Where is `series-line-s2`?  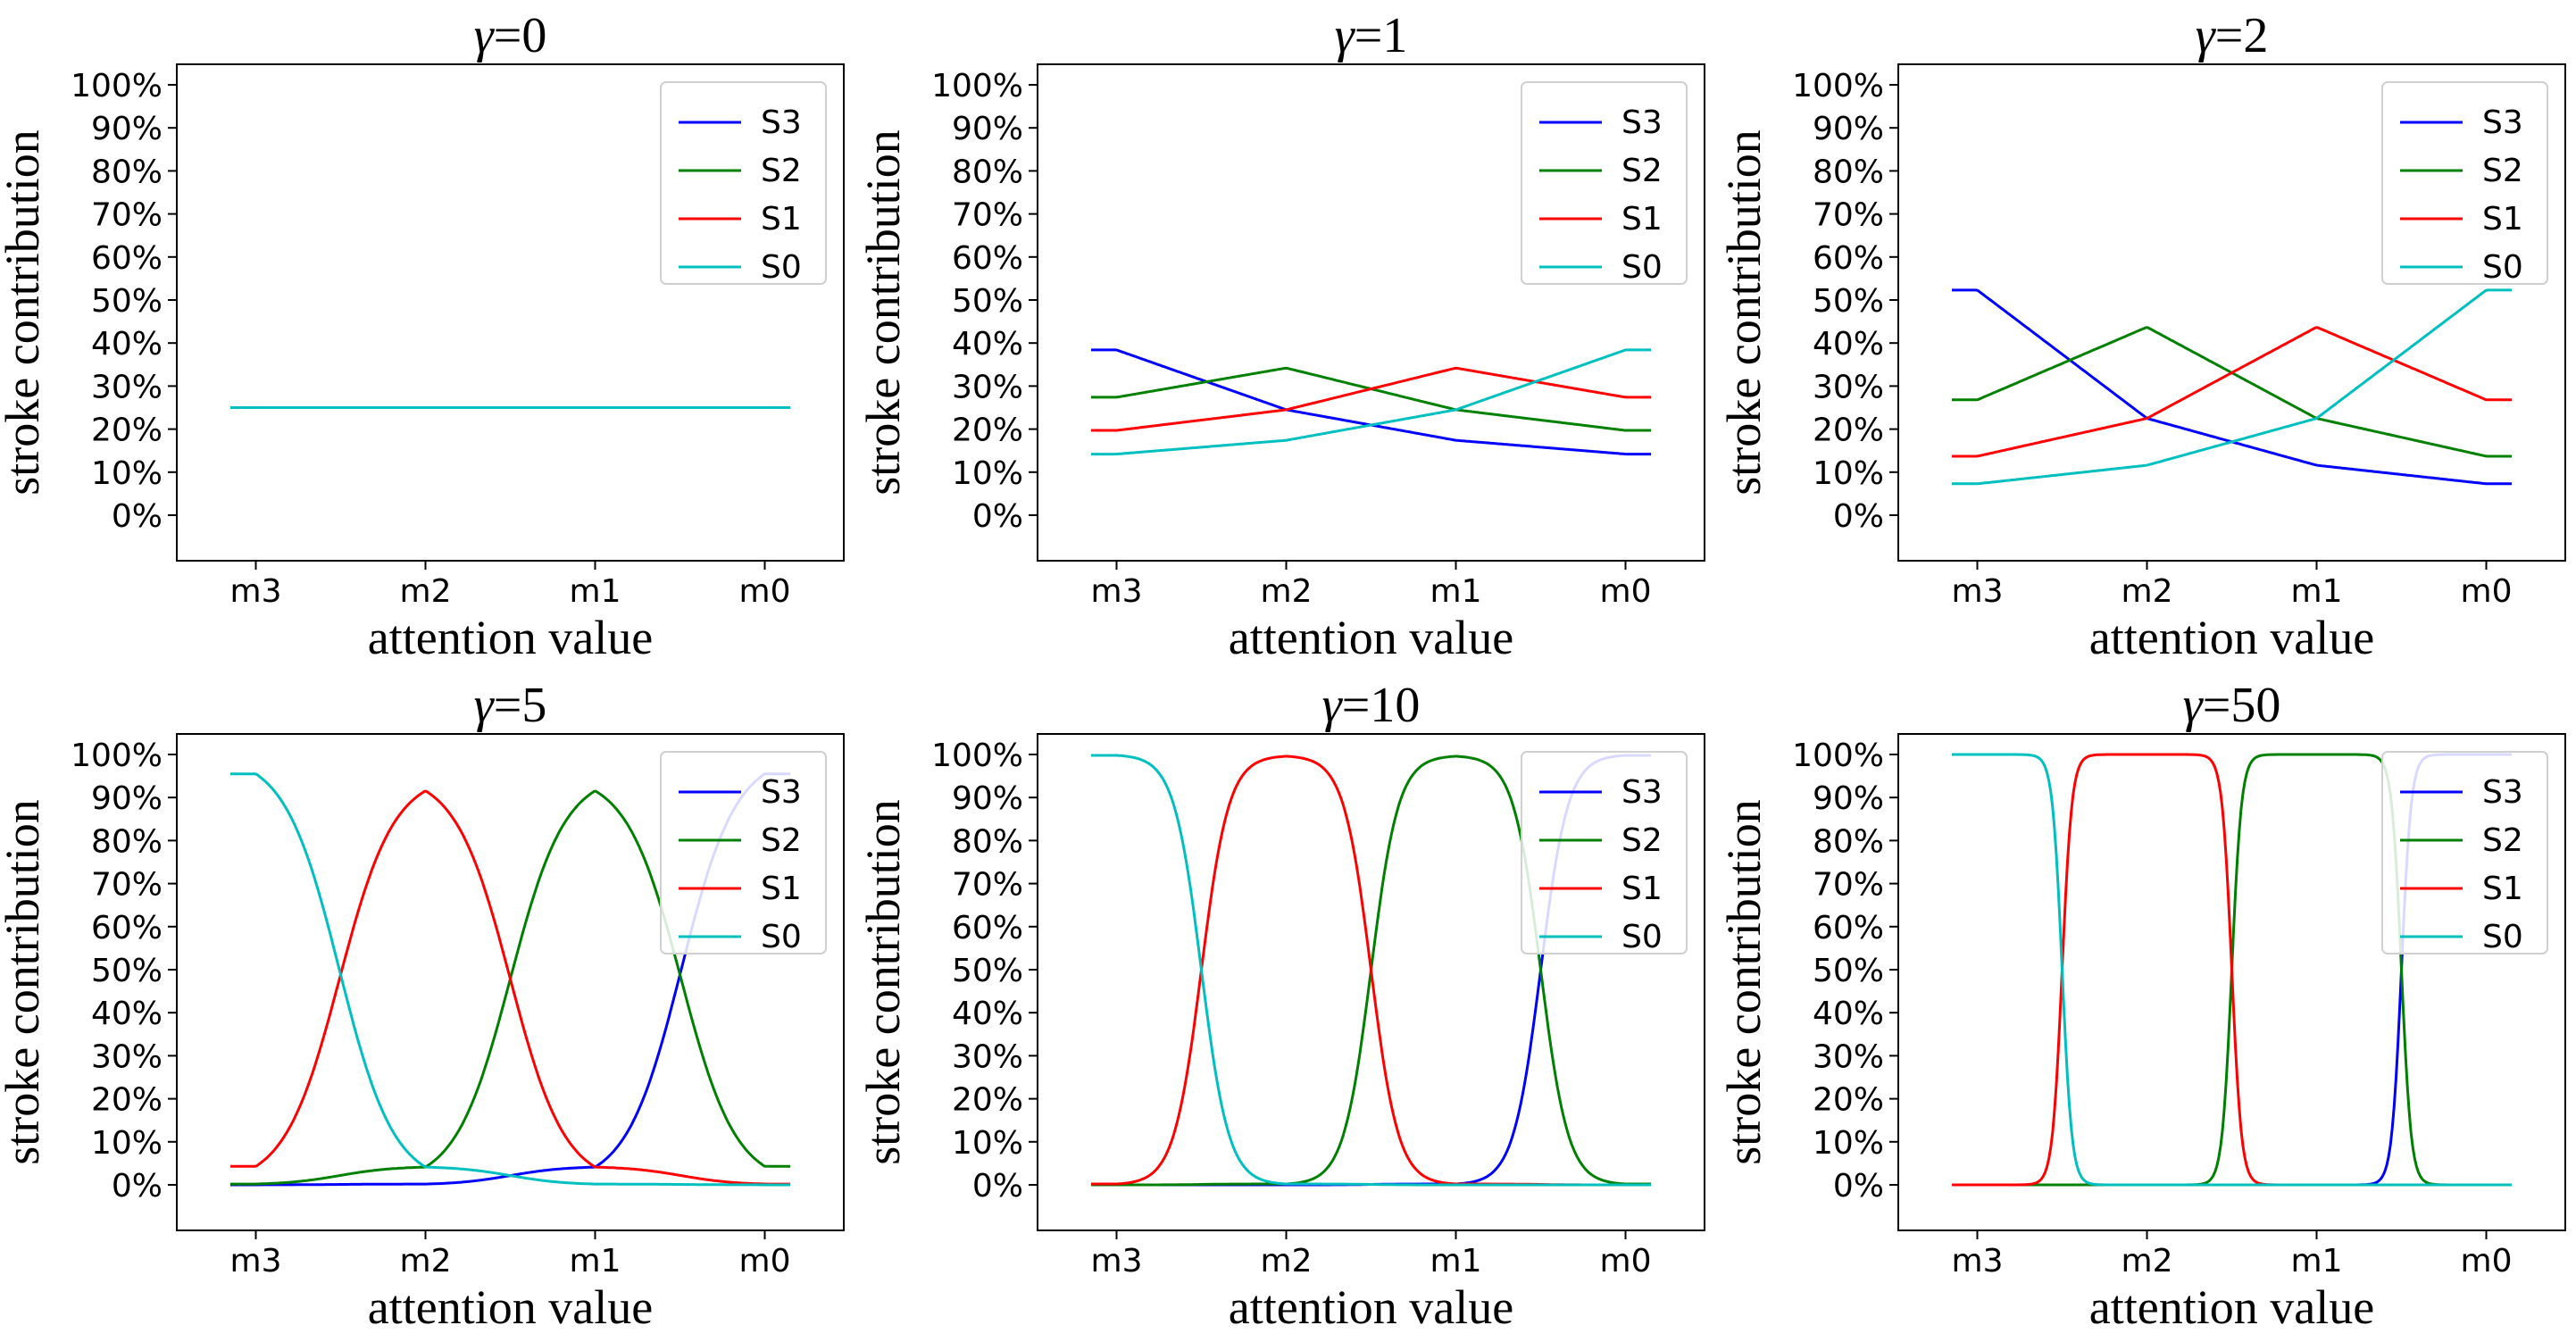
series-line-s2 is located at coordinates (1371, 399).